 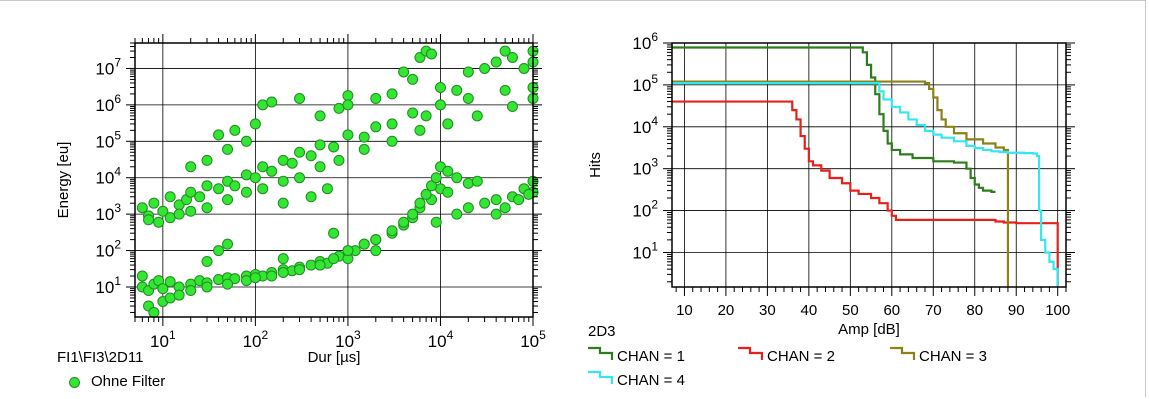 I want to click on x-tick-label: 10⁵, so click(x=533, y=339).